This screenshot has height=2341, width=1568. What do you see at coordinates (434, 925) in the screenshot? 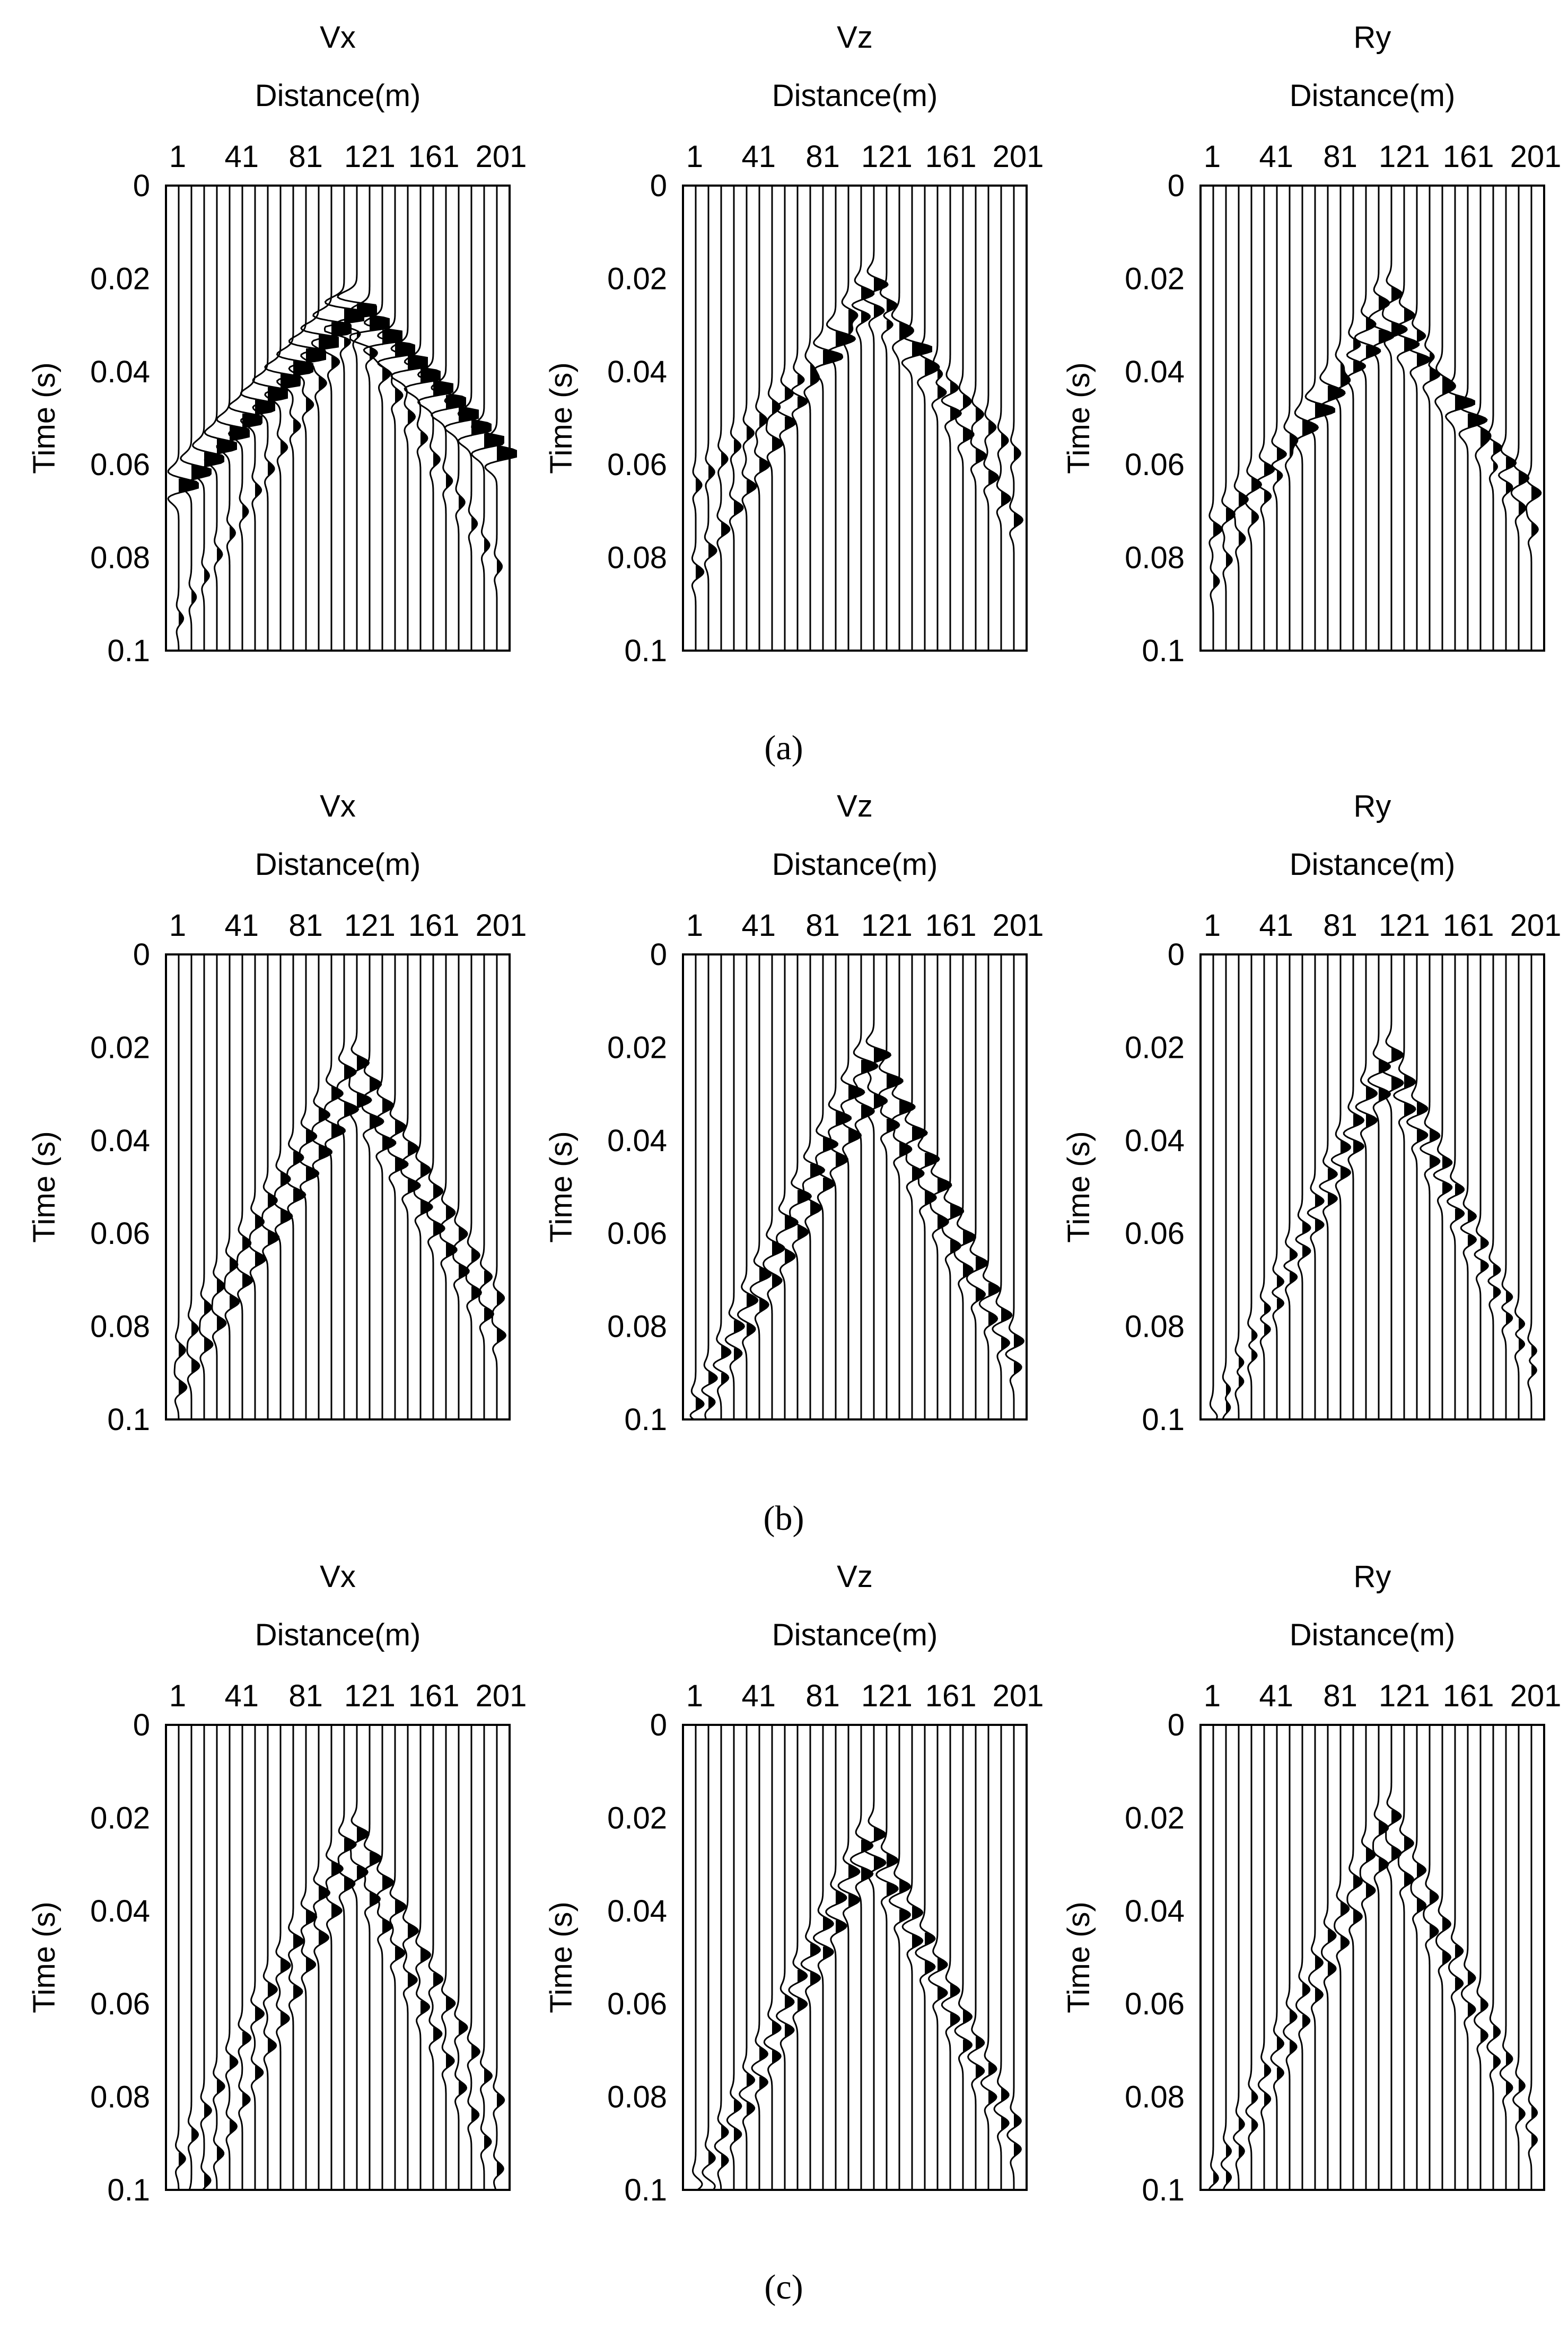
I see `x-tick-label: 161` at bounding box center [434, 925].